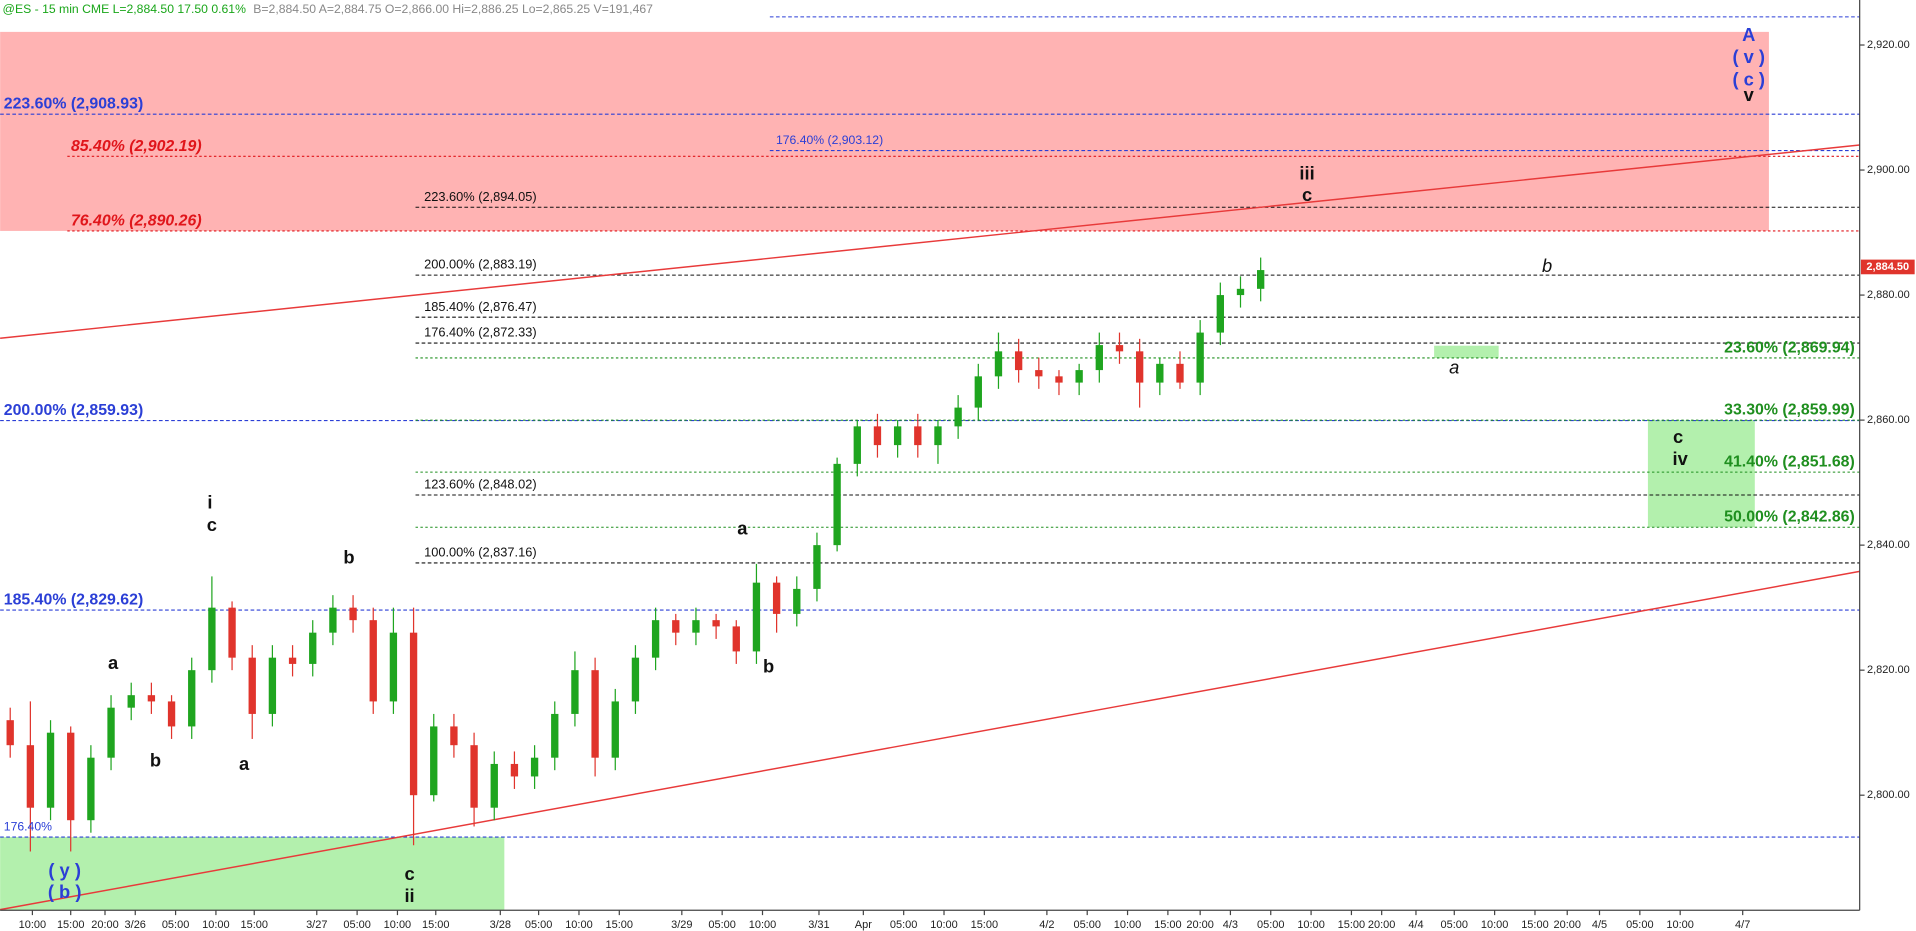  I want to click on fib-level-label: 76.40% (2,890.26), so click(136, 220).